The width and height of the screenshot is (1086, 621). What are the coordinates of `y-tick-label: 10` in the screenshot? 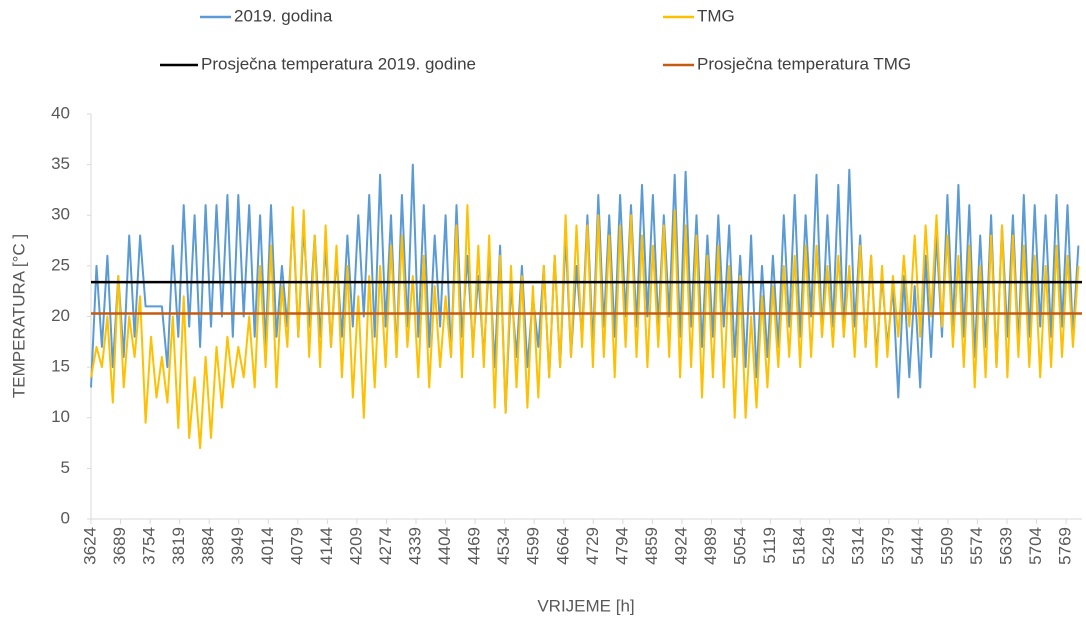 It's located at (60, 416).